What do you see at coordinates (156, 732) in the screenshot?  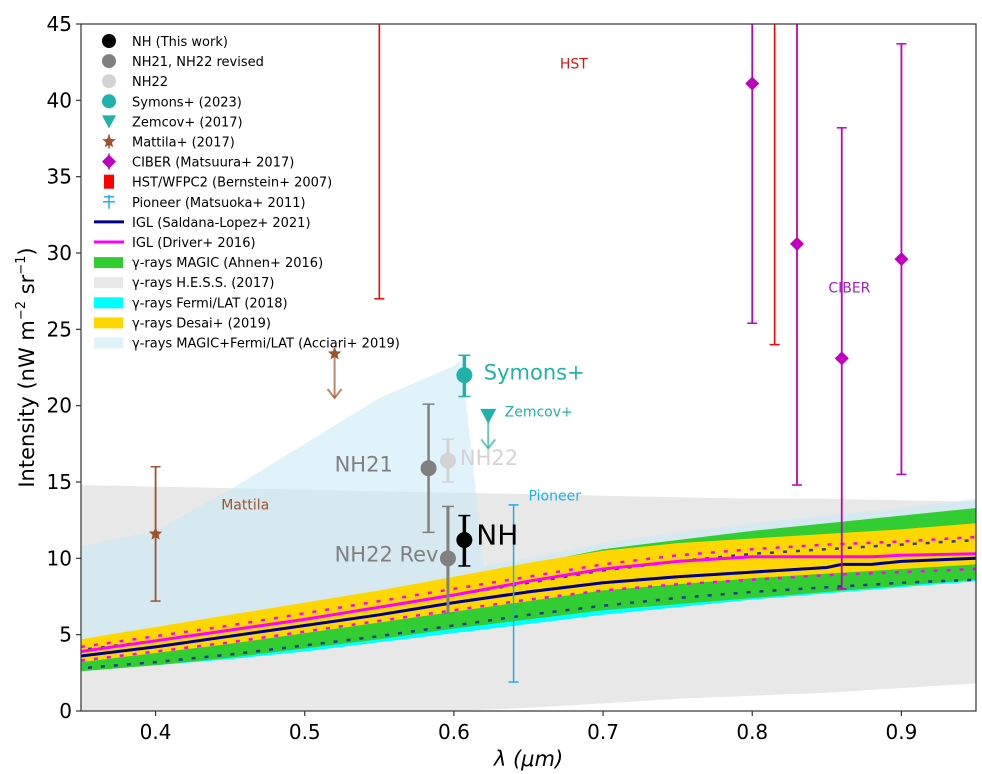 I see `x-tick-label-0: 0.4` at bounding box center [156, 732].